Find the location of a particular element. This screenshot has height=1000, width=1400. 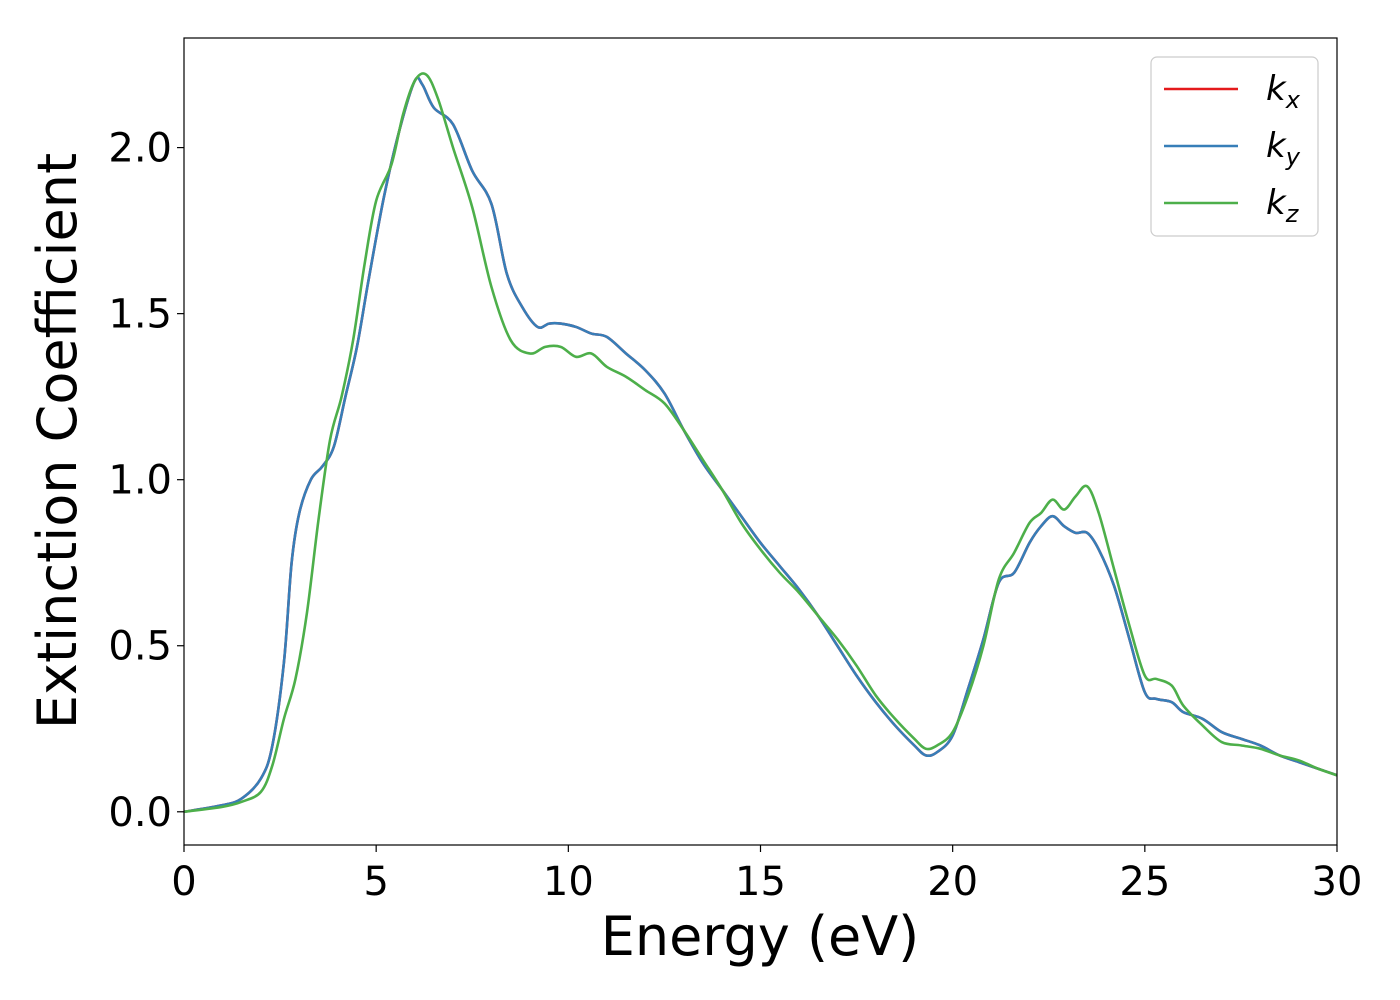

y-tick-label: 0.0 is located at coordinates (140, 813).